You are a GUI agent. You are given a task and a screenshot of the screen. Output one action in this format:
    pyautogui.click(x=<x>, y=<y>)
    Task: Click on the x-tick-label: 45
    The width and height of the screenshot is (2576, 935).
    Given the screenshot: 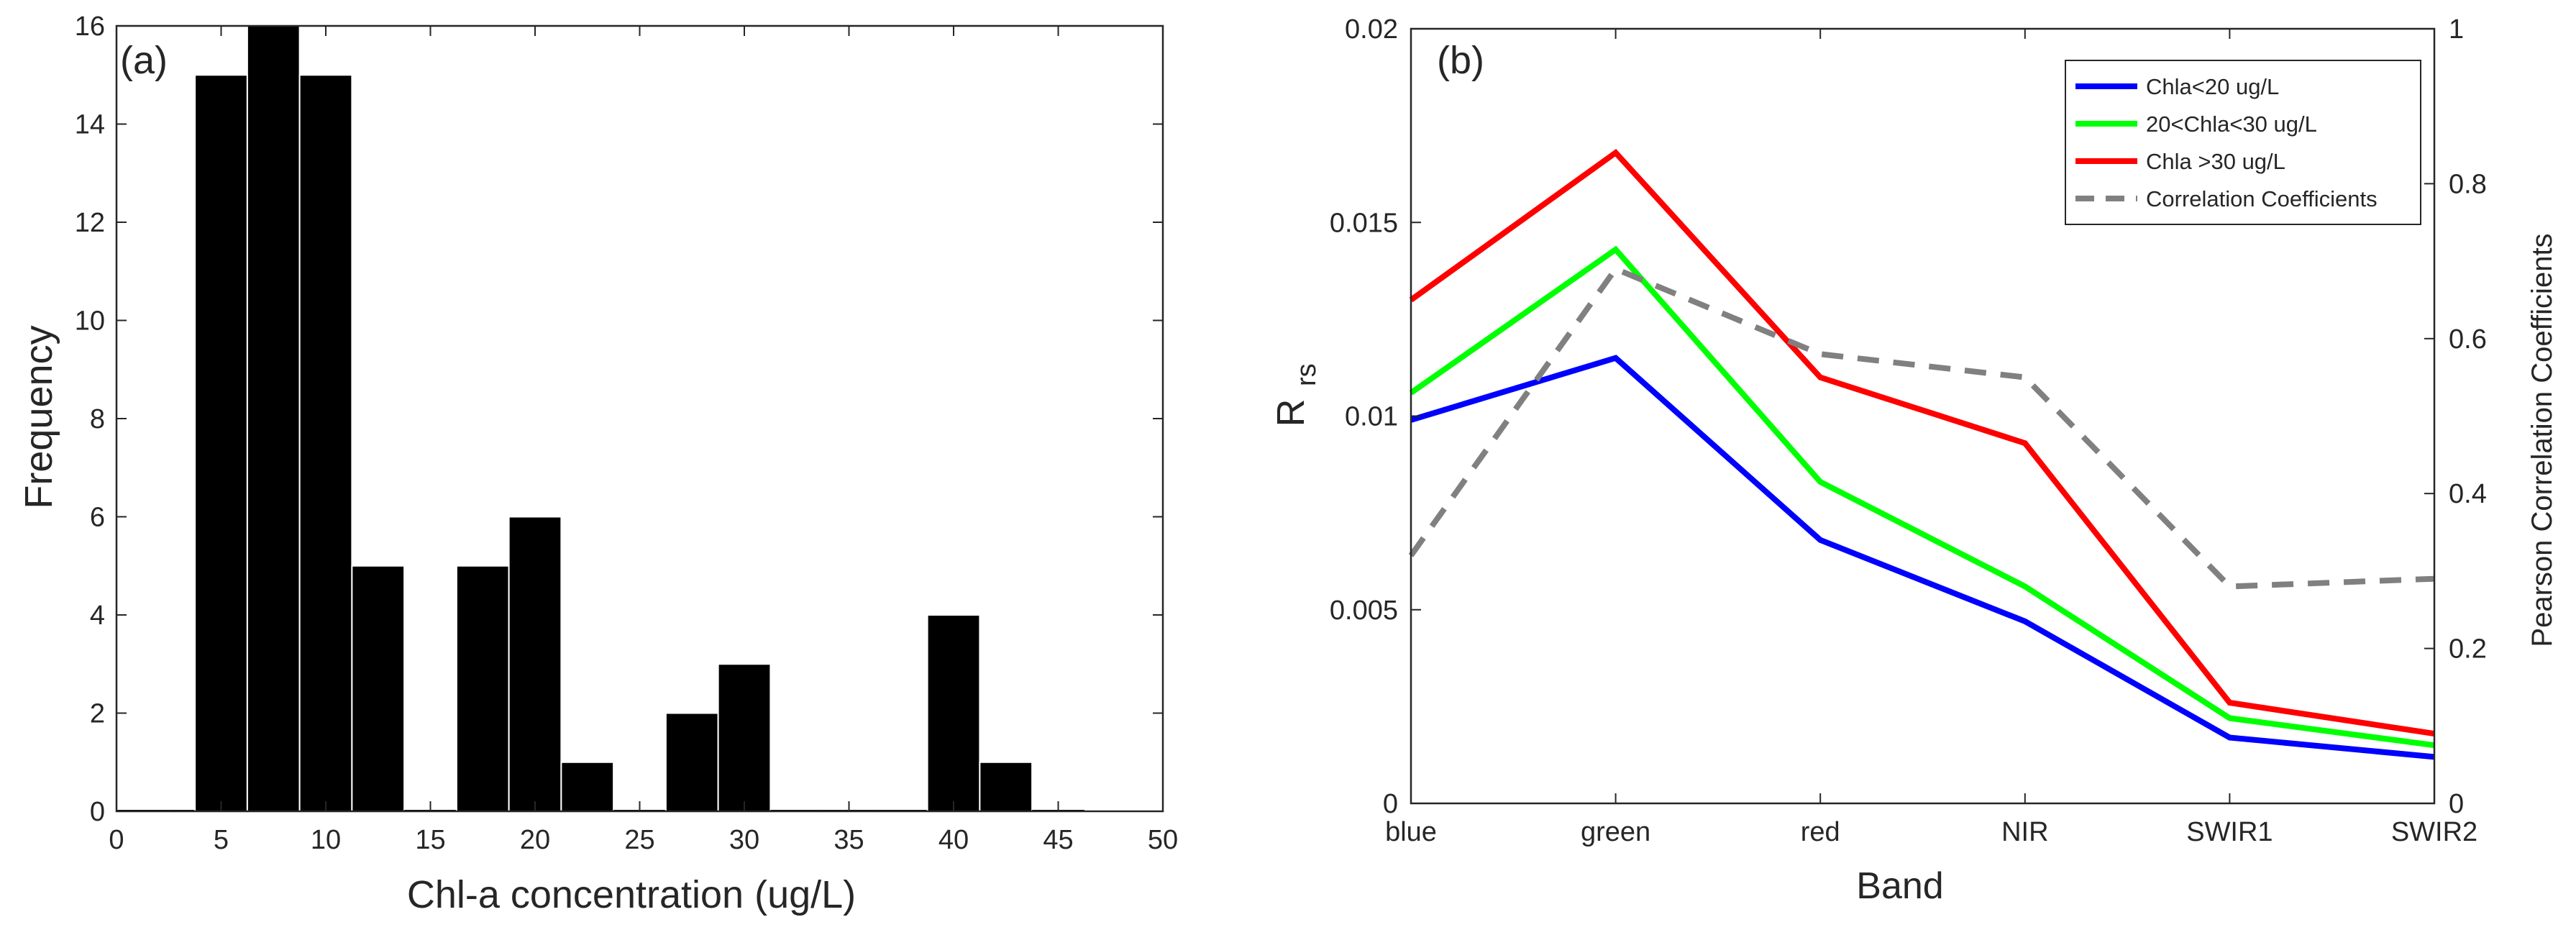 What is the action you would take?
    pyautogui.click(x=1058, y=840)
    